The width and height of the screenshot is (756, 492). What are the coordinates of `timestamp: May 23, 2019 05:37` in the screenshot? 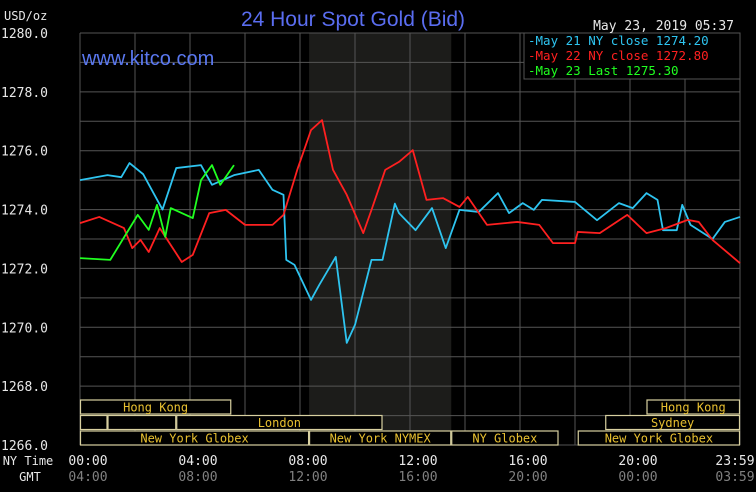 It's located at (663, 26).